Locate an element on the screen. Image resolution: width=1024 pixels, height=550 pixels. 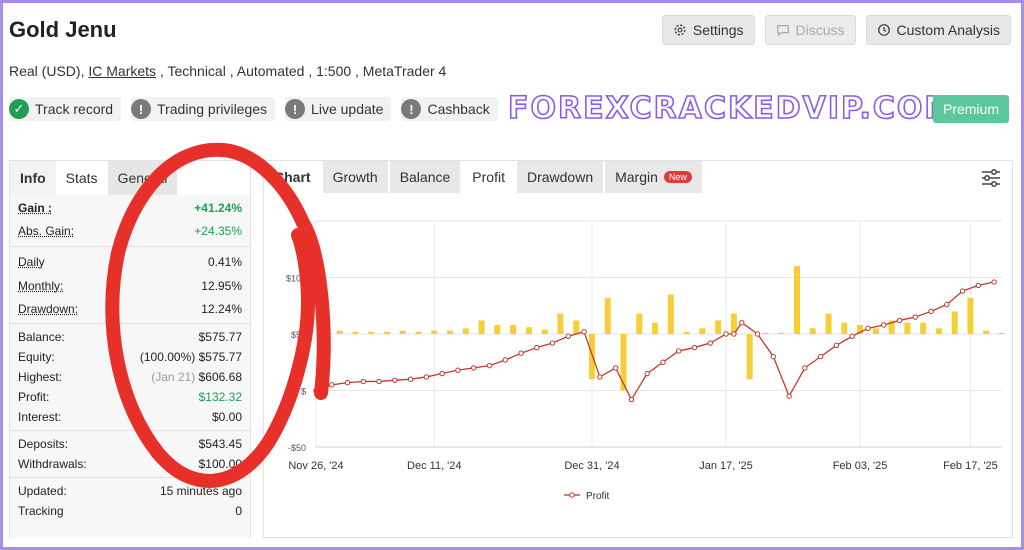
premium-button: Premium is located at coordinates (970, 109).